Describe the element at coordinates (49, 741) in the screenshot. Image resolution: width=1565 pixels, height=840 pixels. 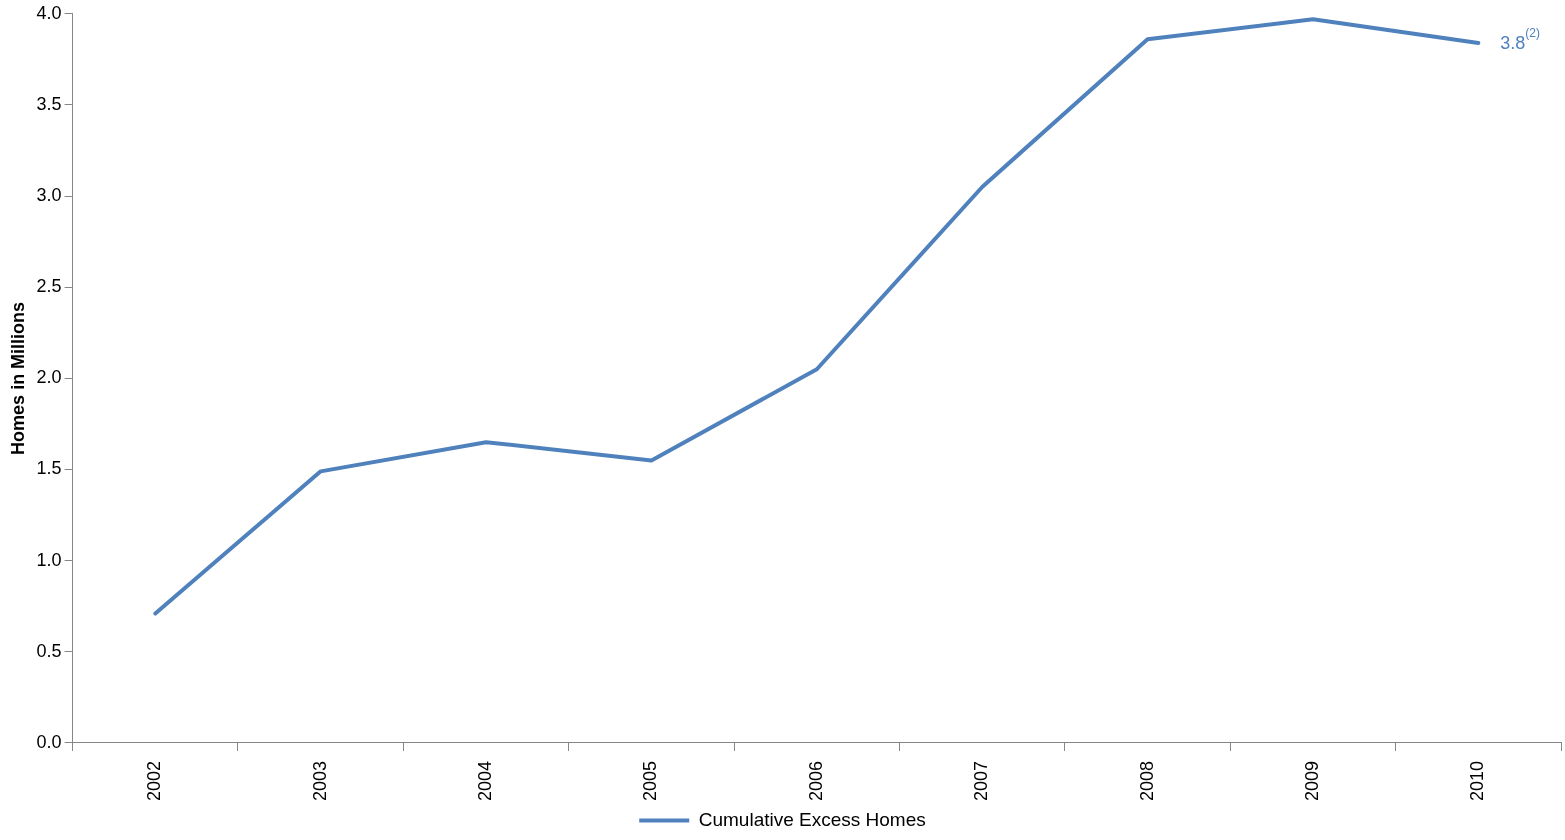
I see `y-tick-label: 0.0` at that location.